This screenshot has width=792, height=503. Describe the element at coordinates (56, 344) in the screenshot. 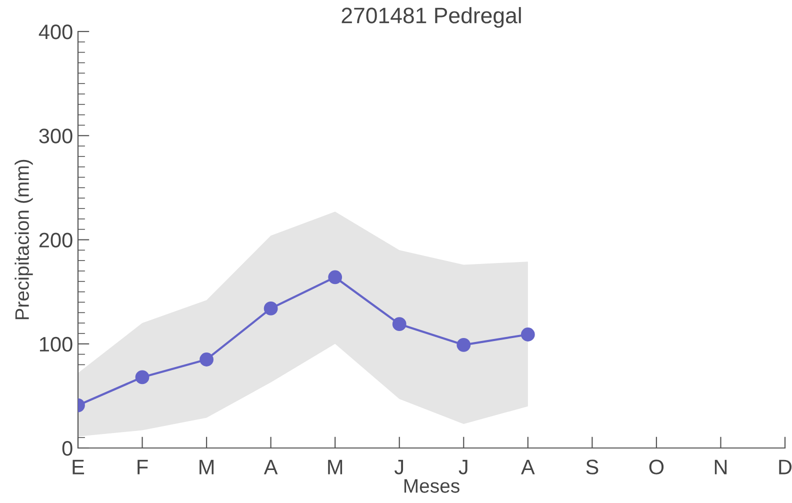

I see `y-tick-label: 100` at that location.